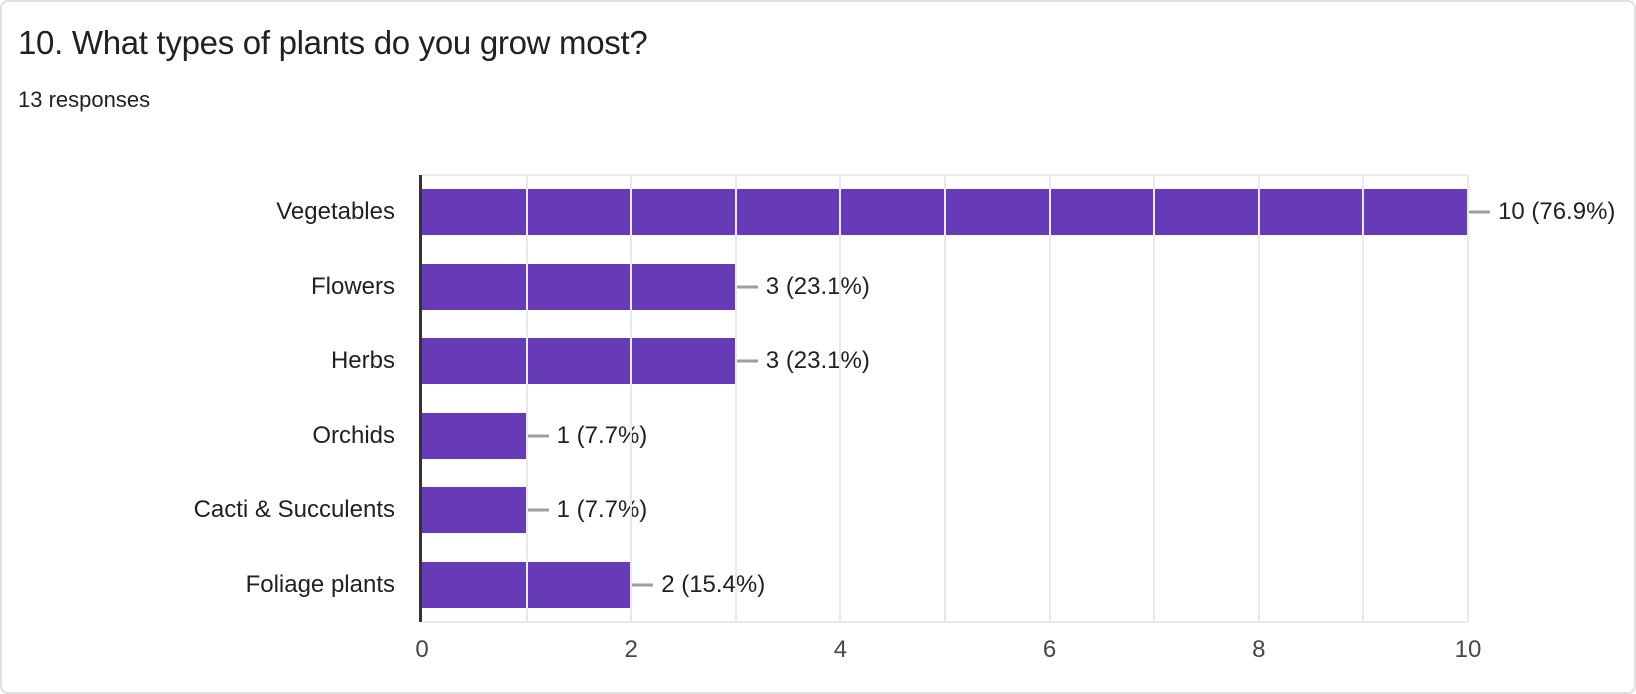 This screenshot has width=1636, height=694. Describe the element at coordinates (713, 584) in the screenshot. I see `value-label: 2 (15.4%)` at that location.